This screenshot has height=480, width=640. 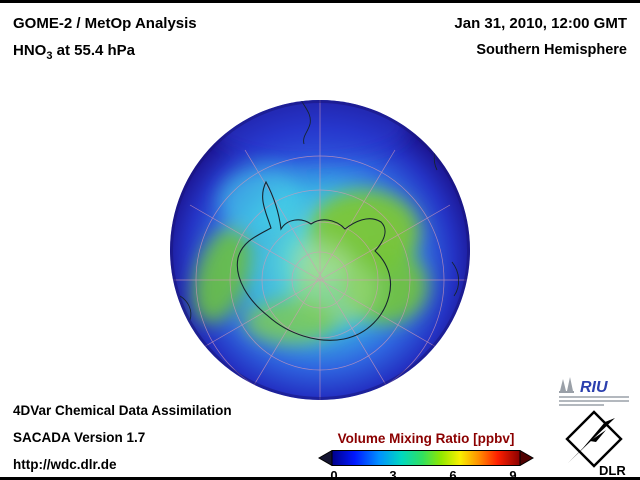 I want to click on antarctica-outline, so click(x=314, y=260).